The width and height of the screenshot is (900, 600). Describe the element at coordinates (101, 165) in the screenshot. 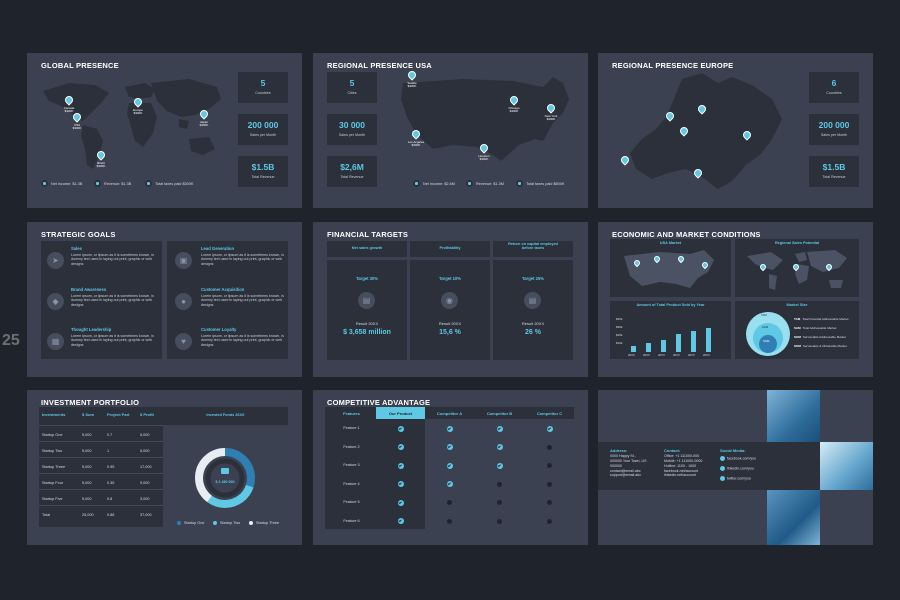

I see `map-pin-brazil-label: Brazil $300K` at that location.